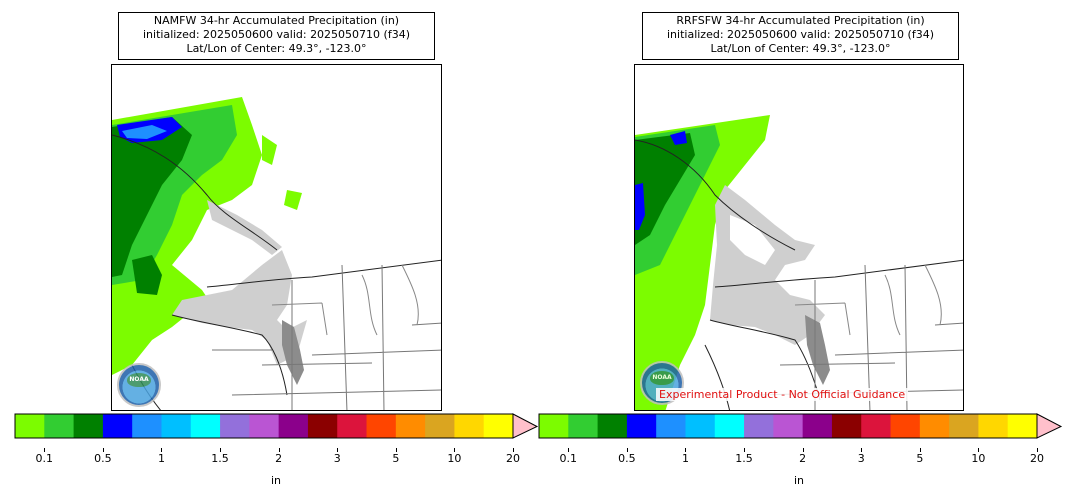 Image resolution: width=1076 pixels, height=503 pixels. I want to click on us-canada-border, so click(323, 273).